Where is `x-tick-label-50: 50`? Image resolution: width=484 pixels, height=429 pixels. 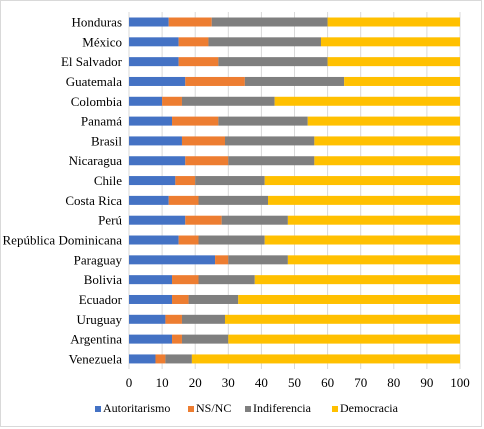
x-tick-label-50: 50 is located at coordinates (294, 382).